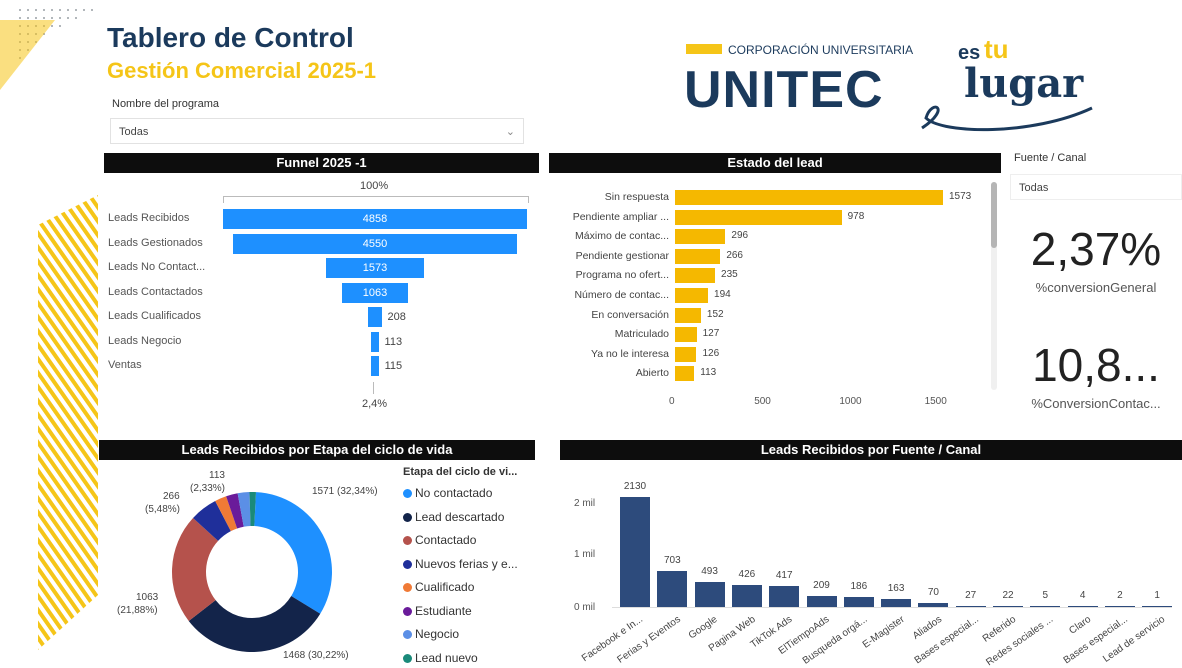  What do you see at coordinates (622, 255) in the screenshot?
I see `estado-label: Pendiente gestionar` at bounding box center [622, 255].